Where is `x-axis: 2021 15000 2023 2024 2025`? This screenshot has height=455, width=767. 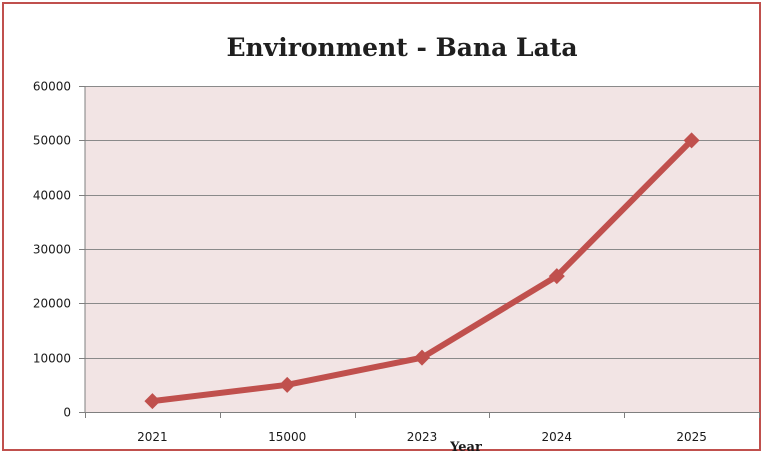
x-axis: 2021 15000 2023 2024 2025 is located at coordinates (422, 428).